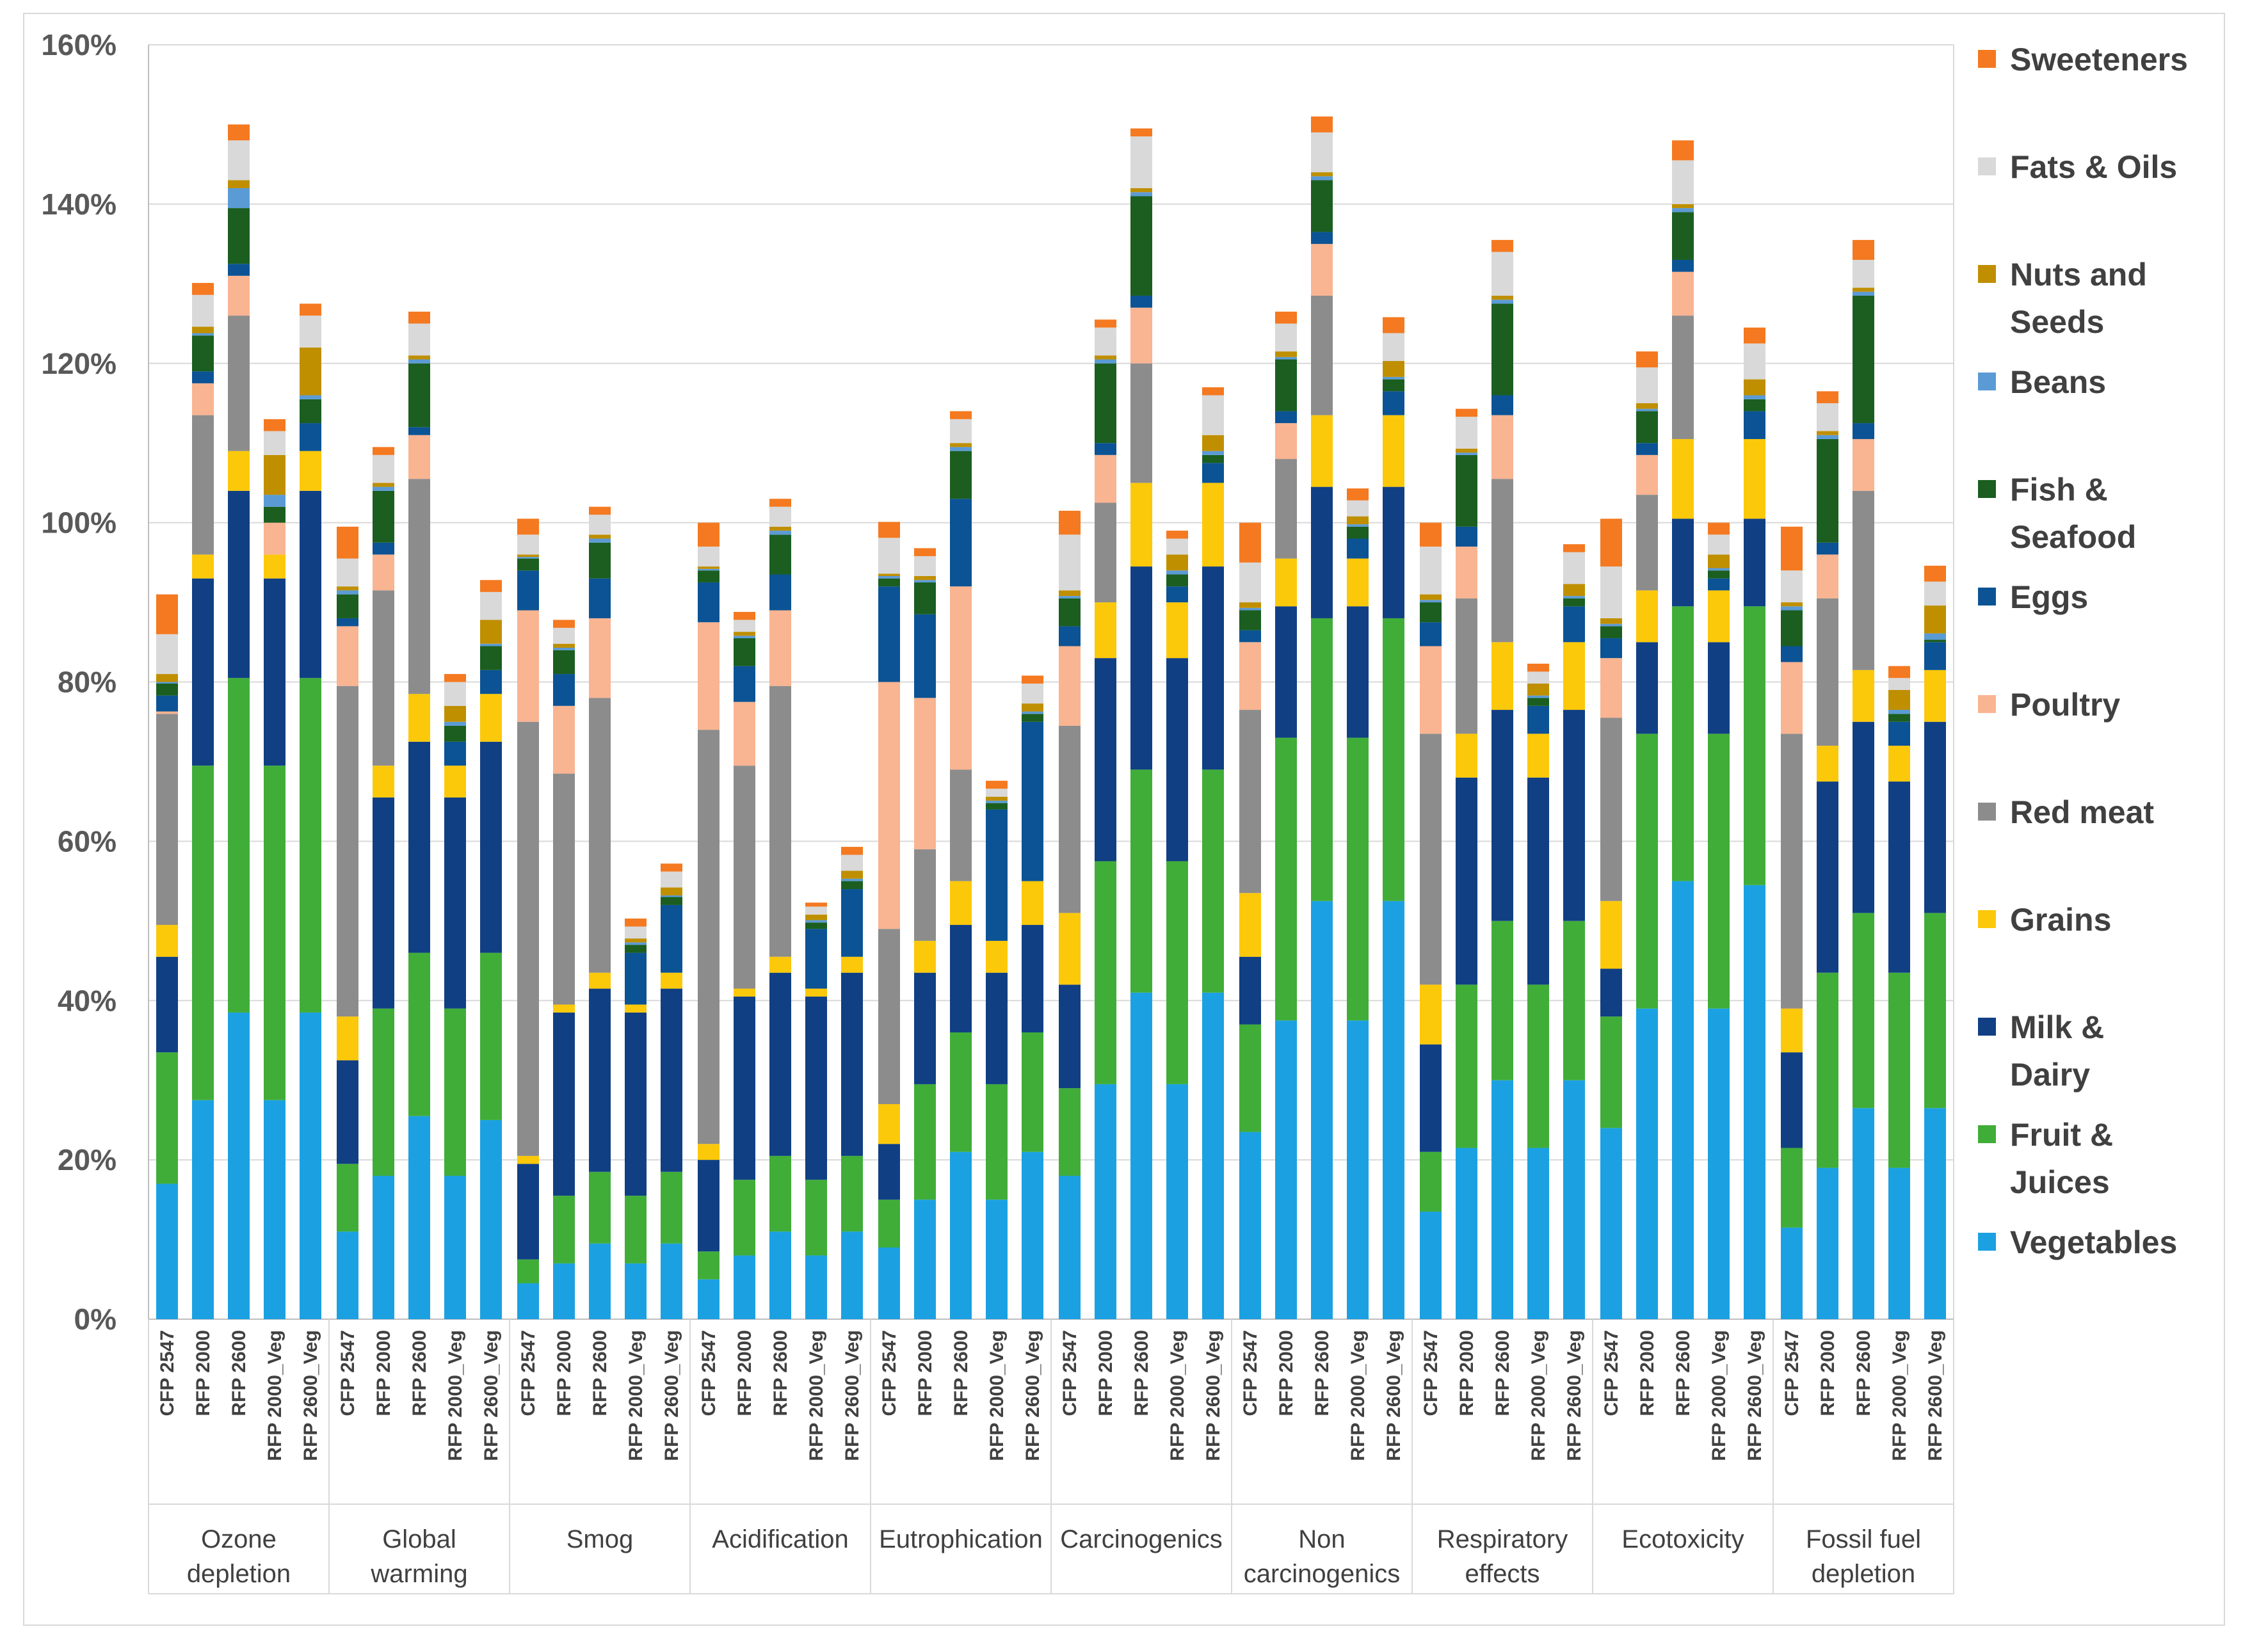 This screenshot has width=2243, height=1652. I want to click on x-tick-label: RFP 2000, so click(1648, 1373).